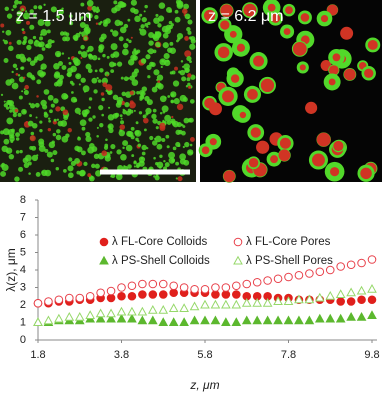 This screenshot has height=403, width=382. Describe the element at coordinates (23, 235) in the screenshot. I see `y-tick-label: 6` at that location.